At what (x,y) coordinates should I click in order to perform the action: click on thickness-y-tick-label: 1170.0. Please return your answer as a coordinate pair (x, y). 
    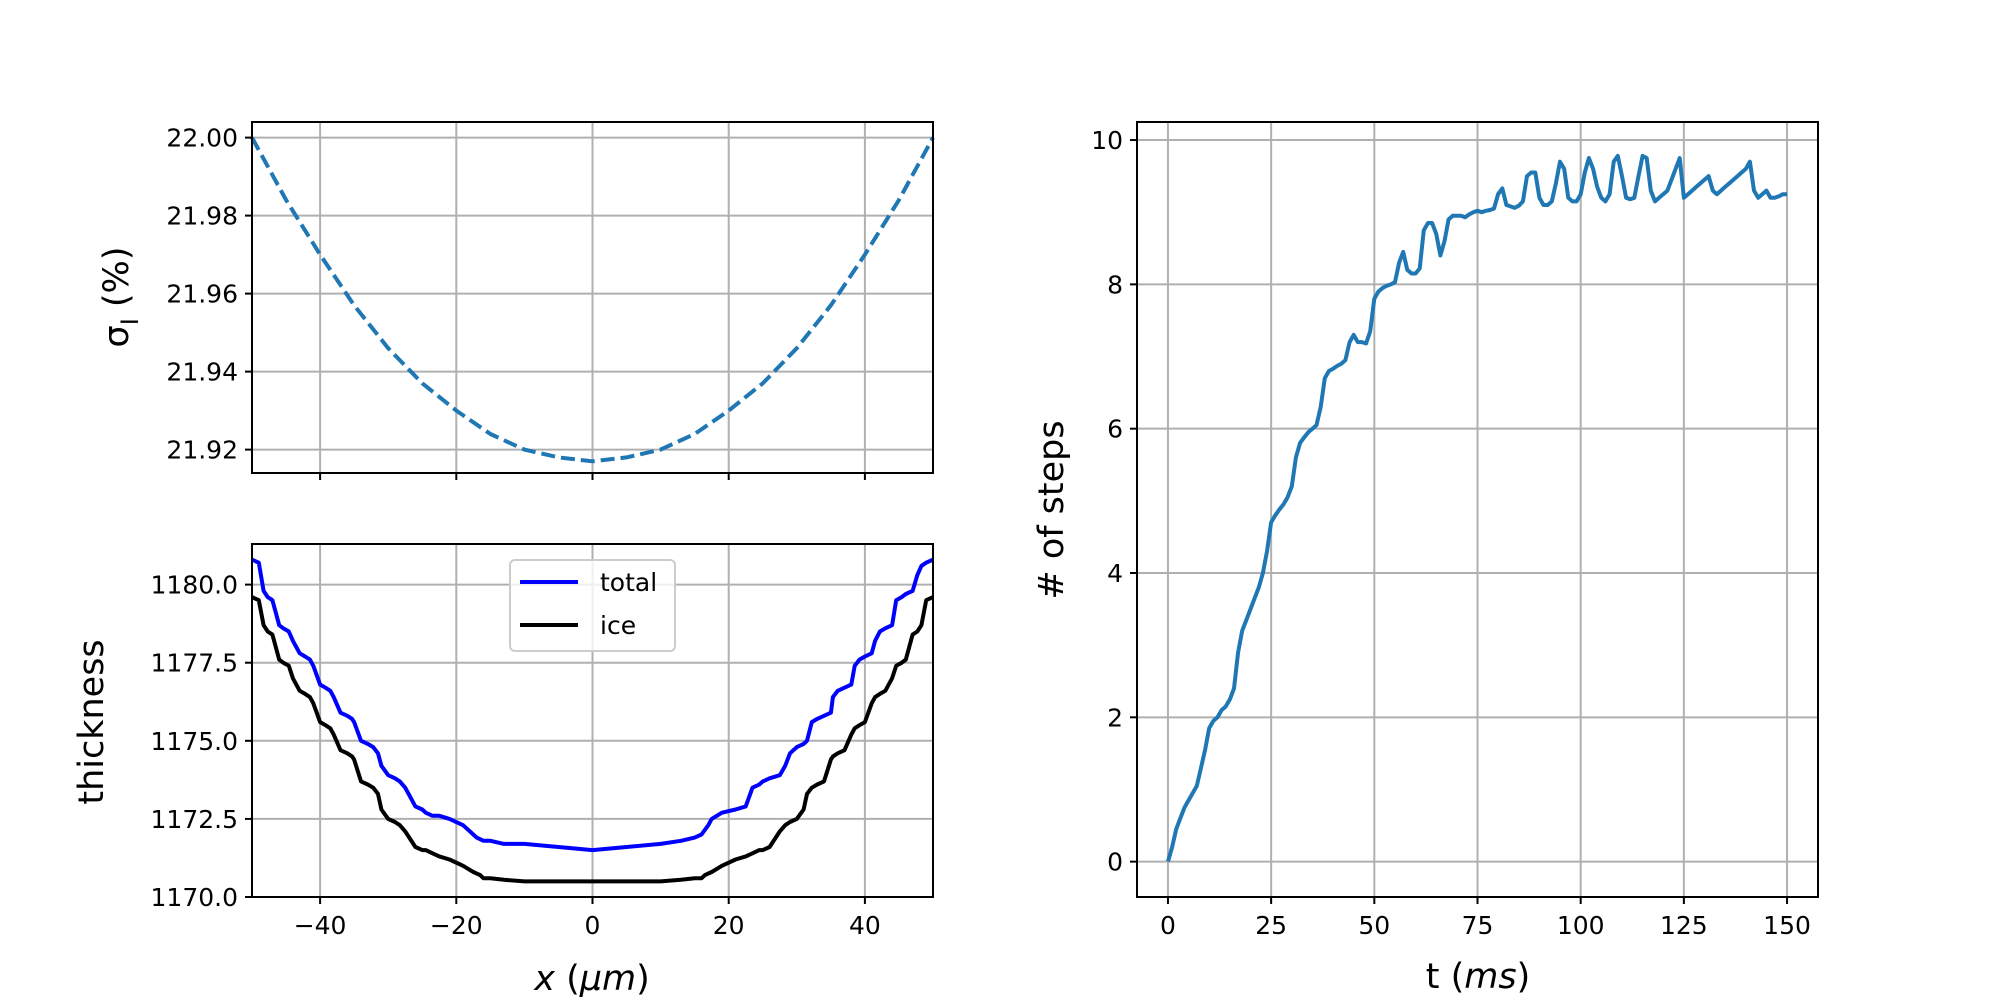
    Looking at the image, I should click on (194, 897).